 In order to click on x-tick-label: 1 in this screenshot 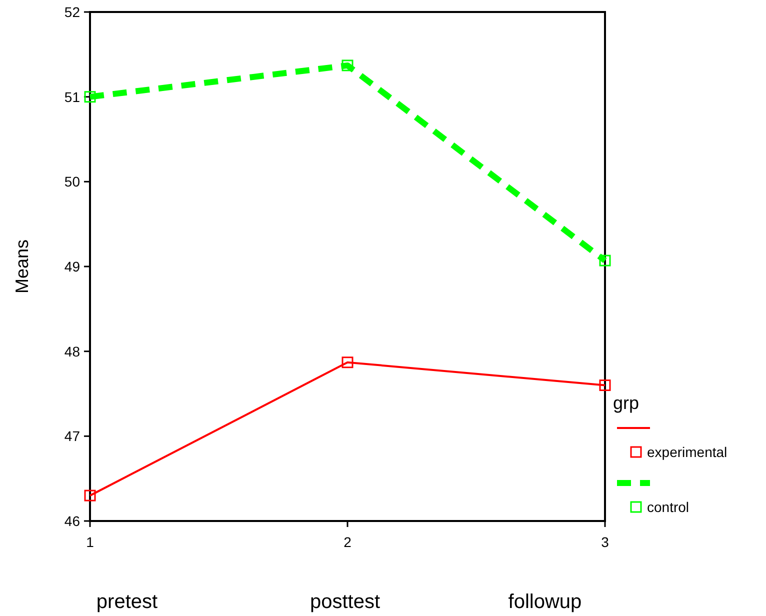, I will do `click(90, 542)`.